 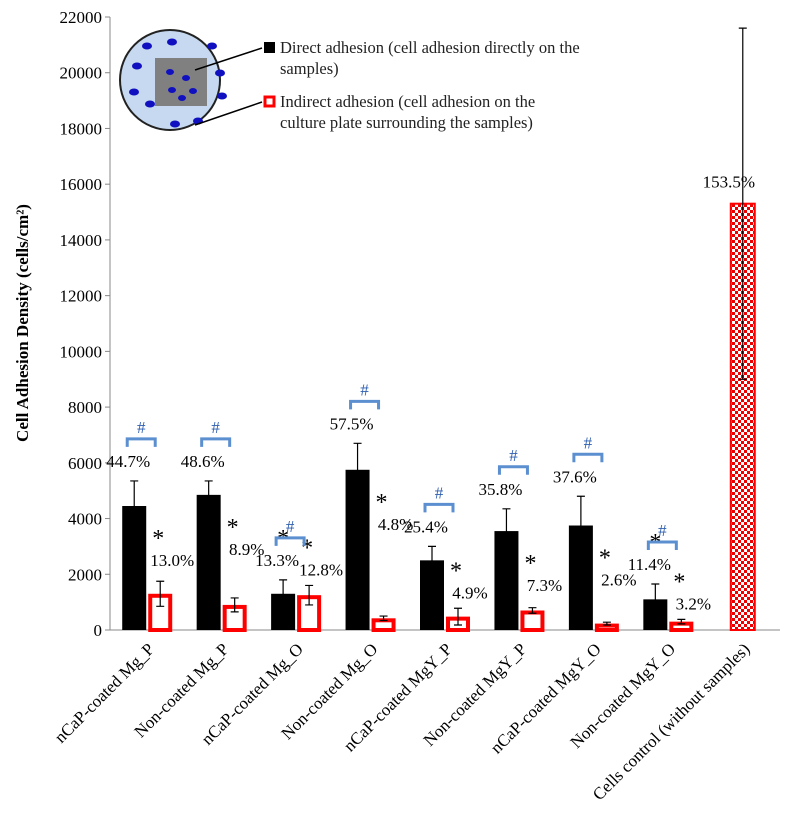 What do you see at coordinates (81, 128) in the screenshot?
I see `y-tick-label: 18000` at bounding box center [81, 128].